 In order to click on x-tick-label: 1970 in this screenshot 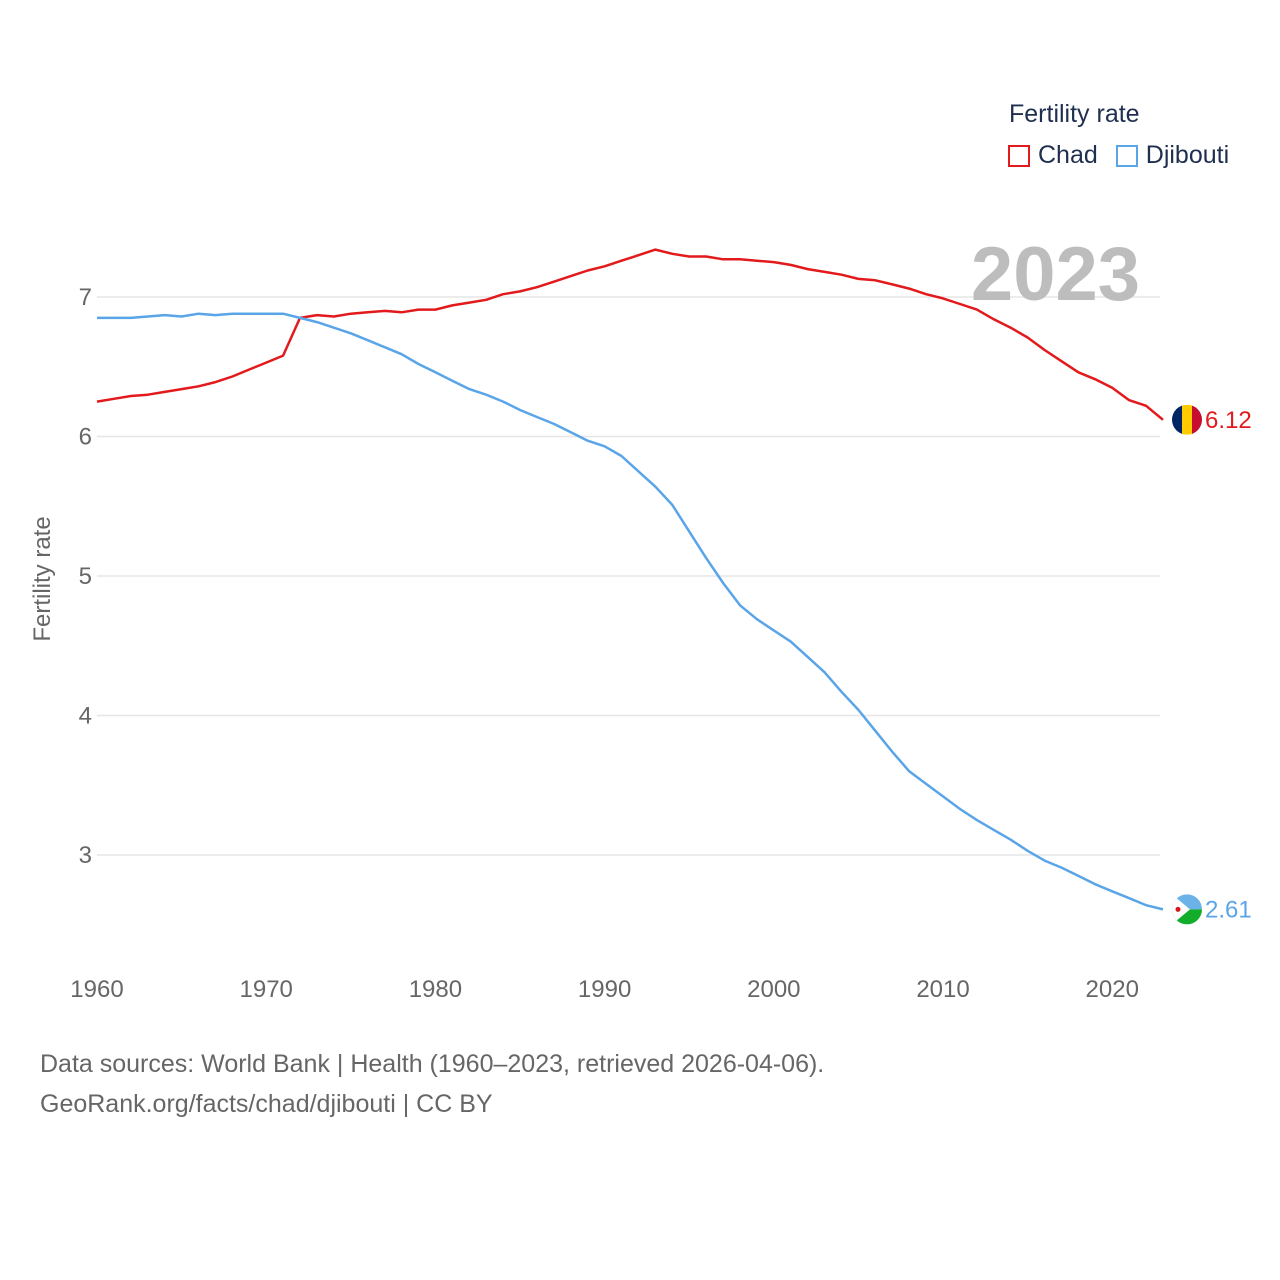, I will do `click(266, 989)`.